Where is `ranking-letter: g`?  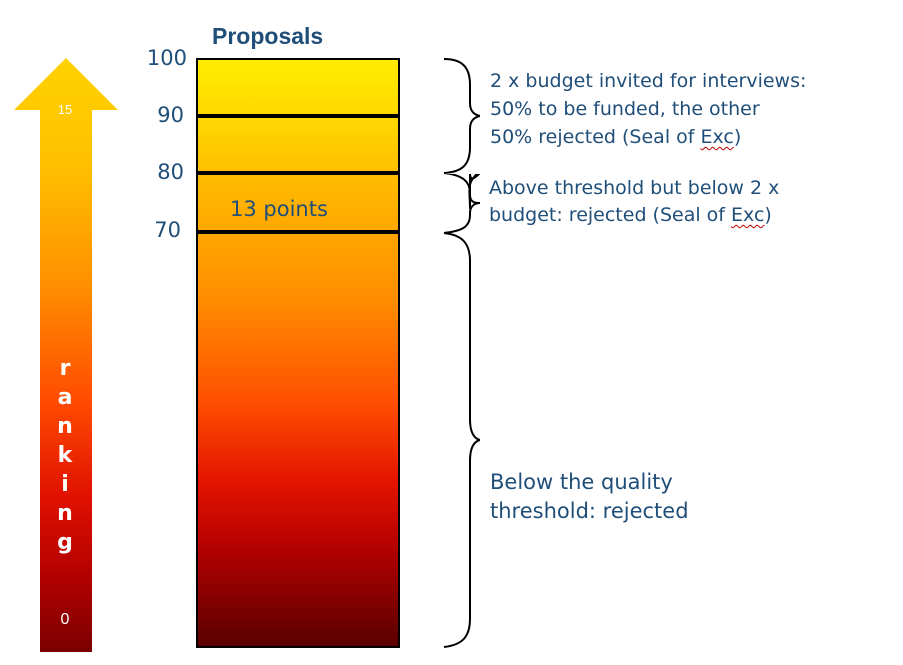 ranking-letter: g is located at coordinates (65, 542).